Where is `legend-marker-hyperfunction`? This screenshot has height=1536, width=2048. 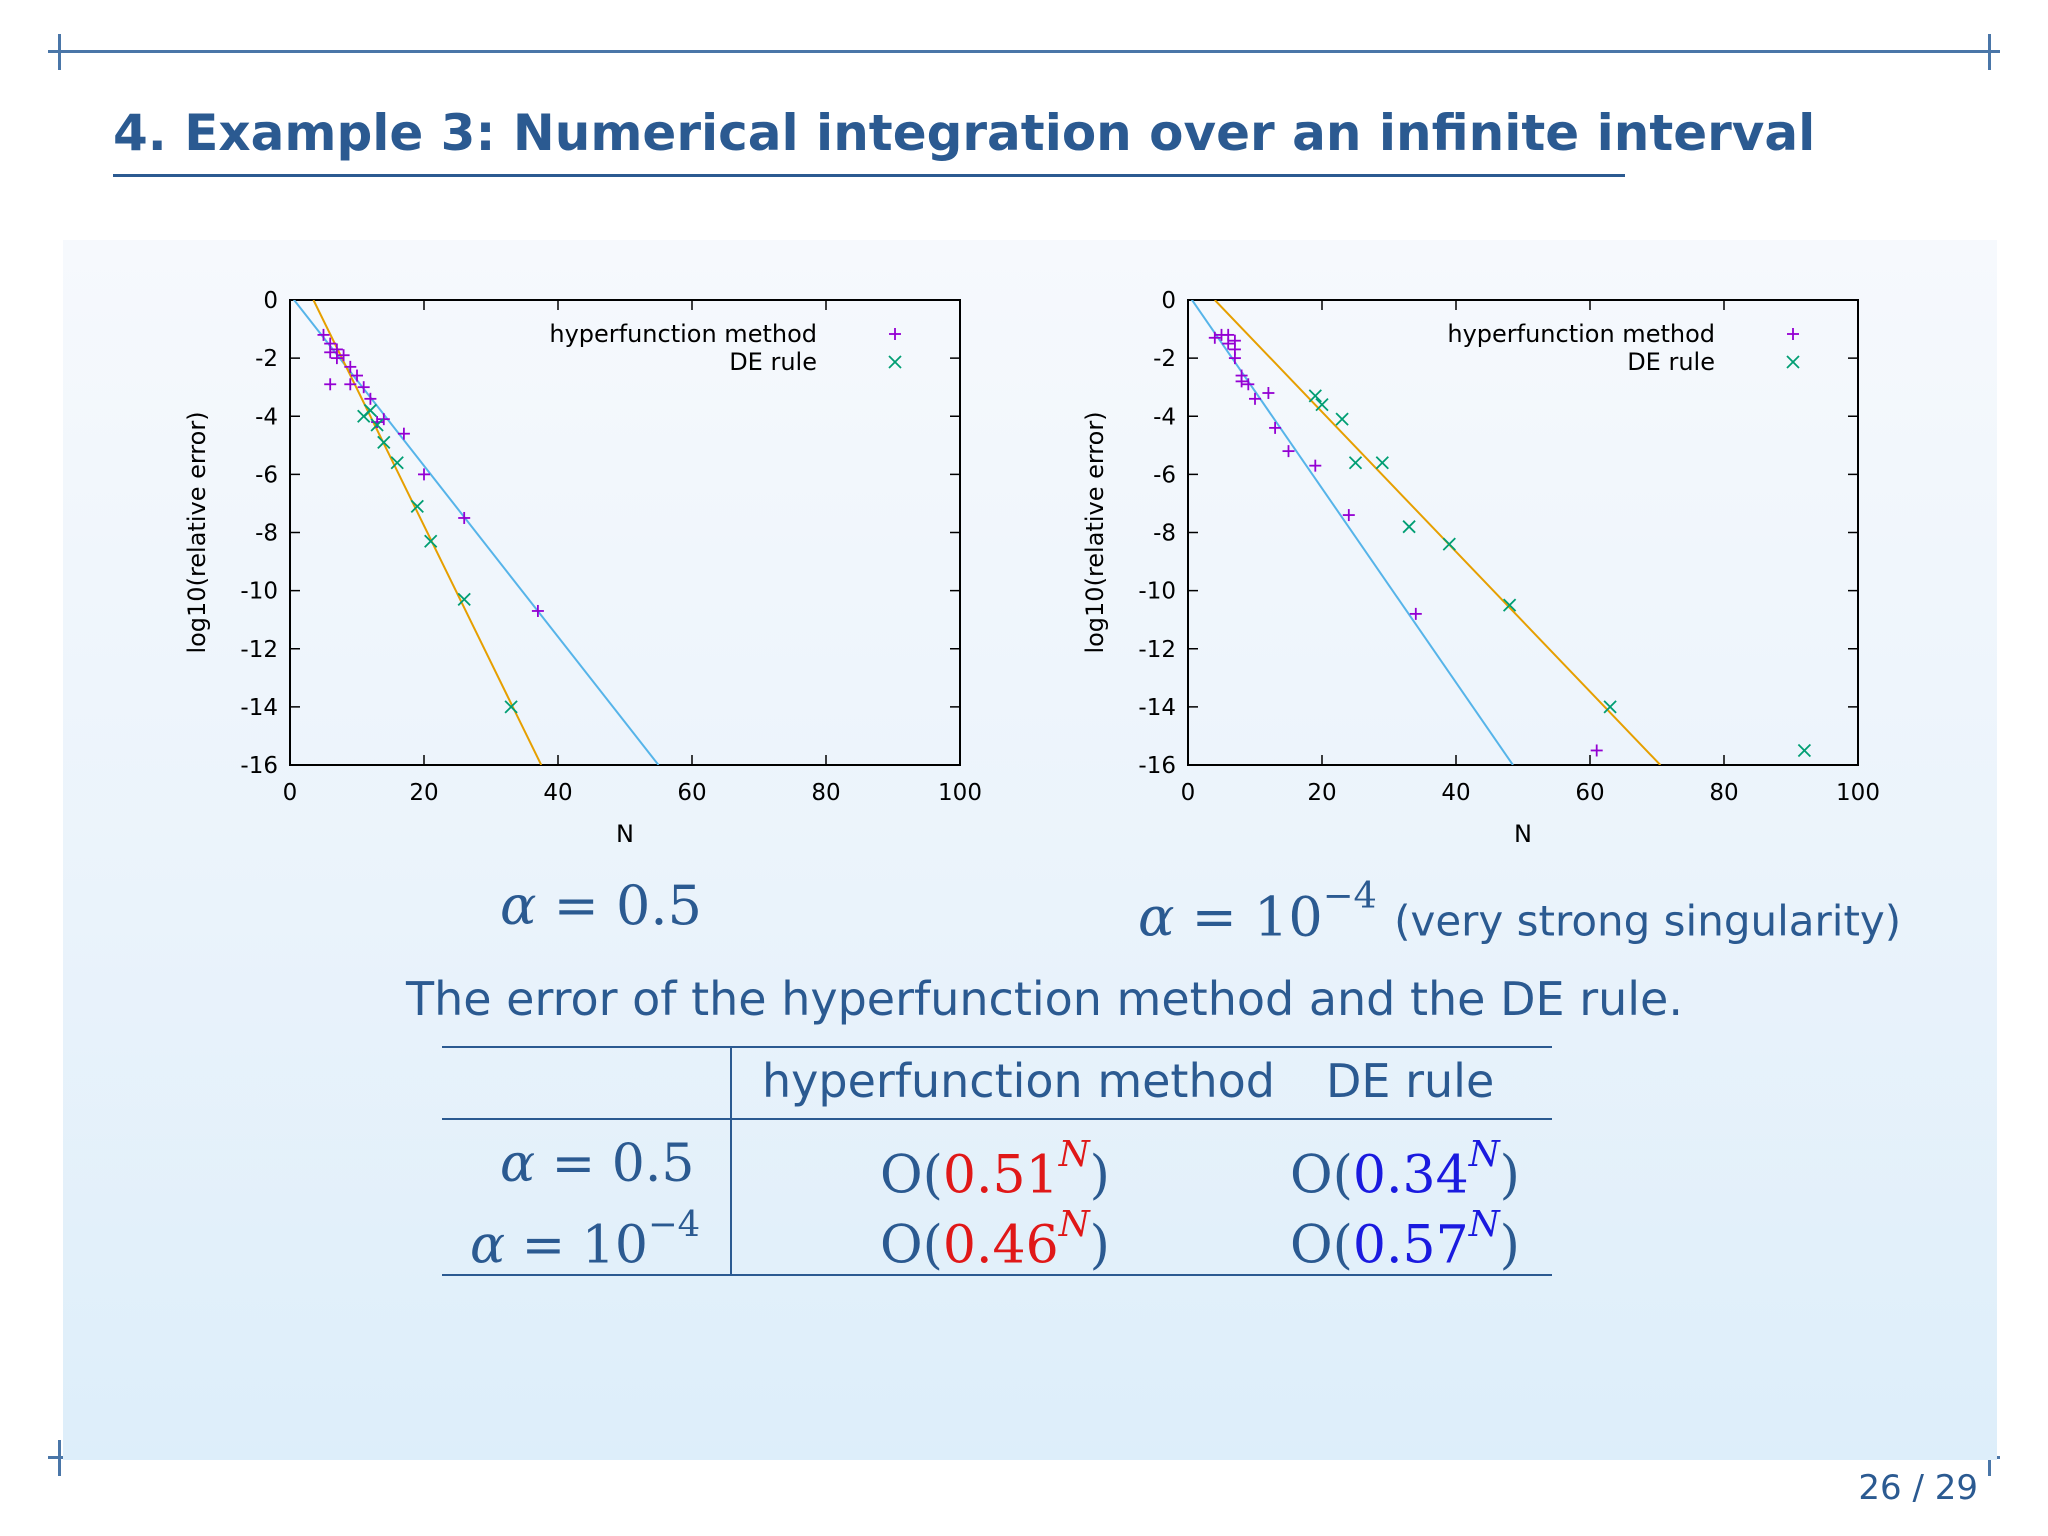
legend-marker-hyperfunction is located at coordinates (895, 334).